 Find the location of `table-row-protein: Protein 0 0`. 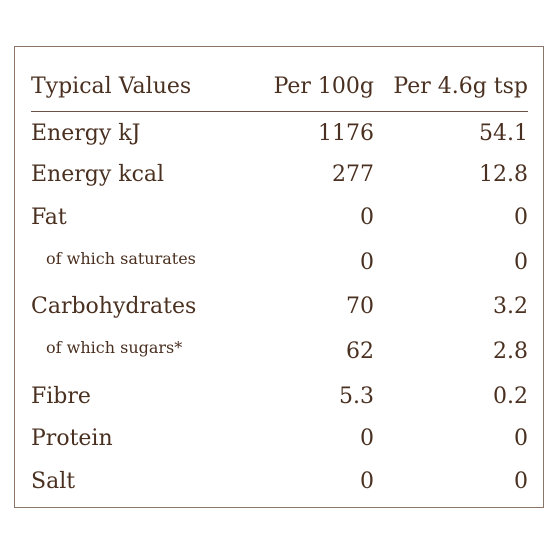

table-row-protein: Protein 0 0 is located at coordinates (279, 439).